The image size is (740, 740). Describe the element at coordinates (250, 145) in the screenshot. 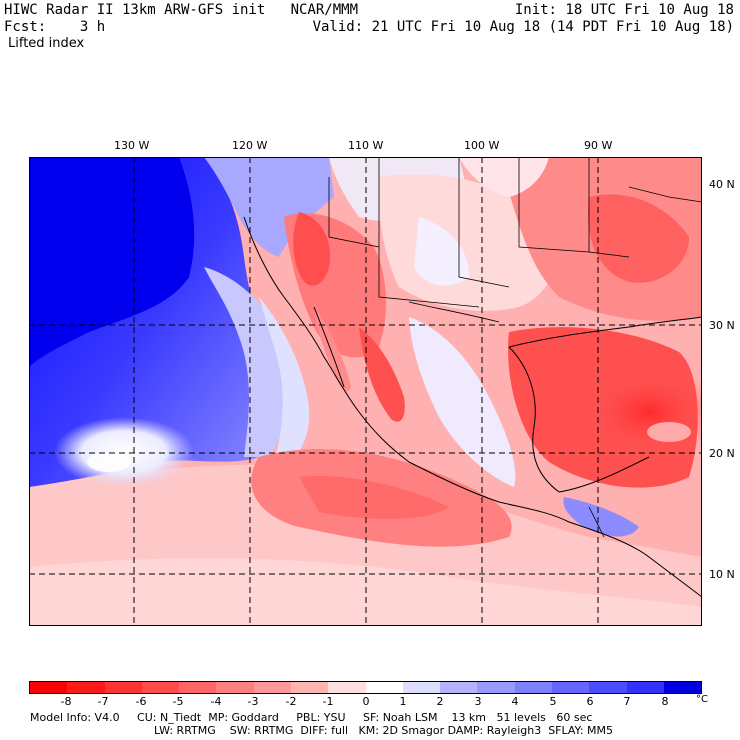

I see `lon-label-120w: 120 W` at that location.